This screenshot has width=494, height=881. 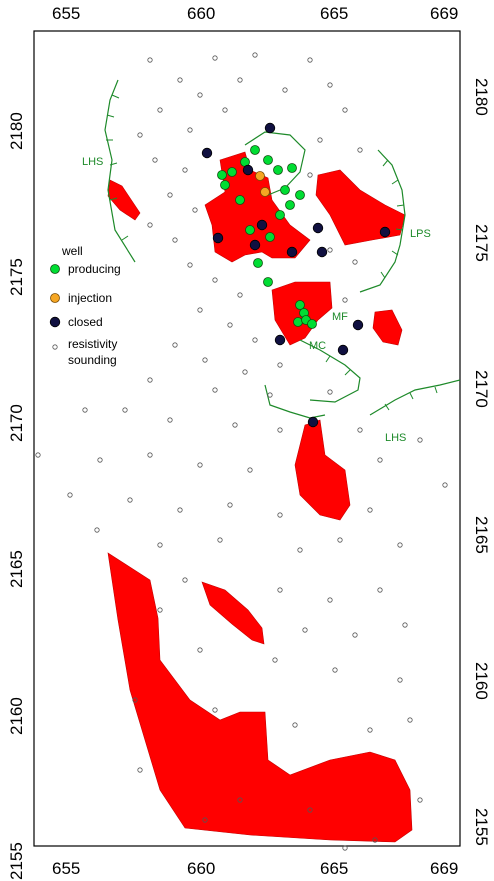 What do you see at coordinates (420, 234) in the screenshot?
I see `fault-label-lps: LPS` at bounding box center [420, 234].